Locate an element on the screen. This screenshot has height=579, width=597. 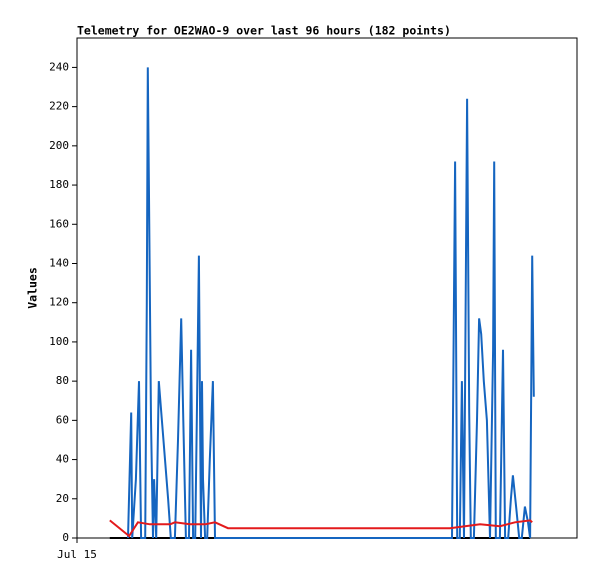
y-tick-label: 60 is located at coordinates (62, 419).